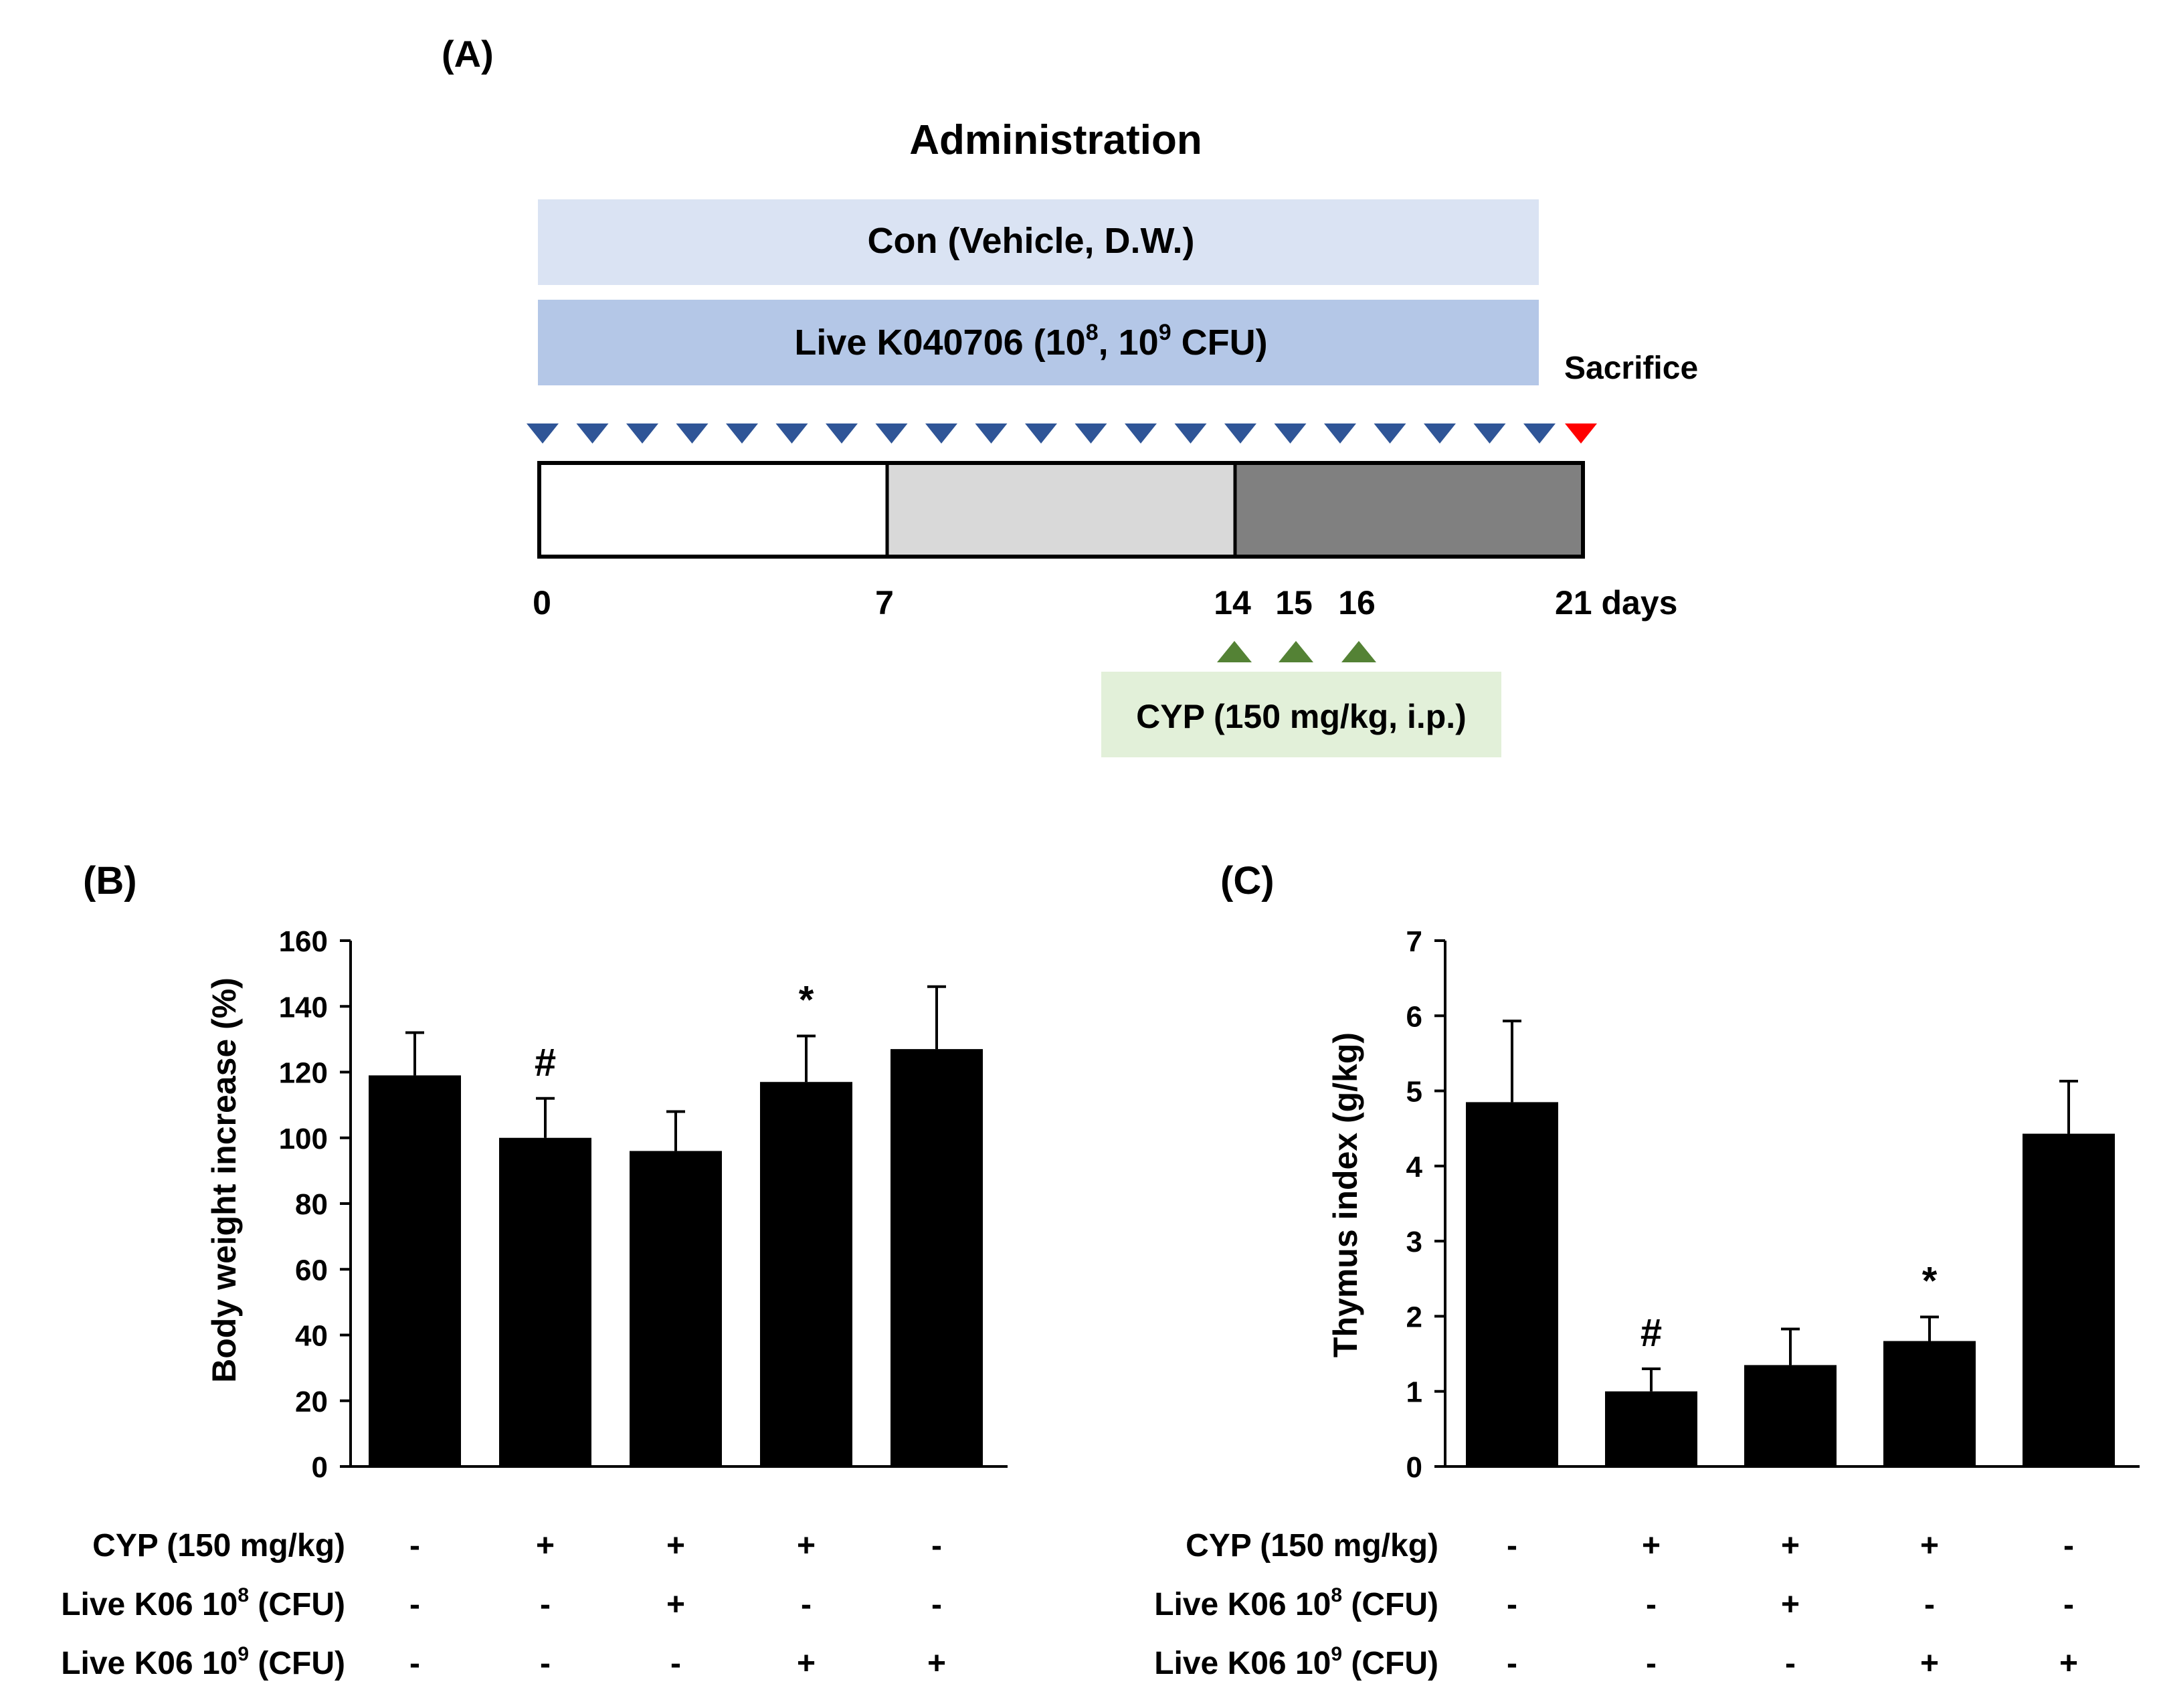 This screenshot has width=2157, height=1708. I want to click on day-tick: 16, so click(1357, 603).